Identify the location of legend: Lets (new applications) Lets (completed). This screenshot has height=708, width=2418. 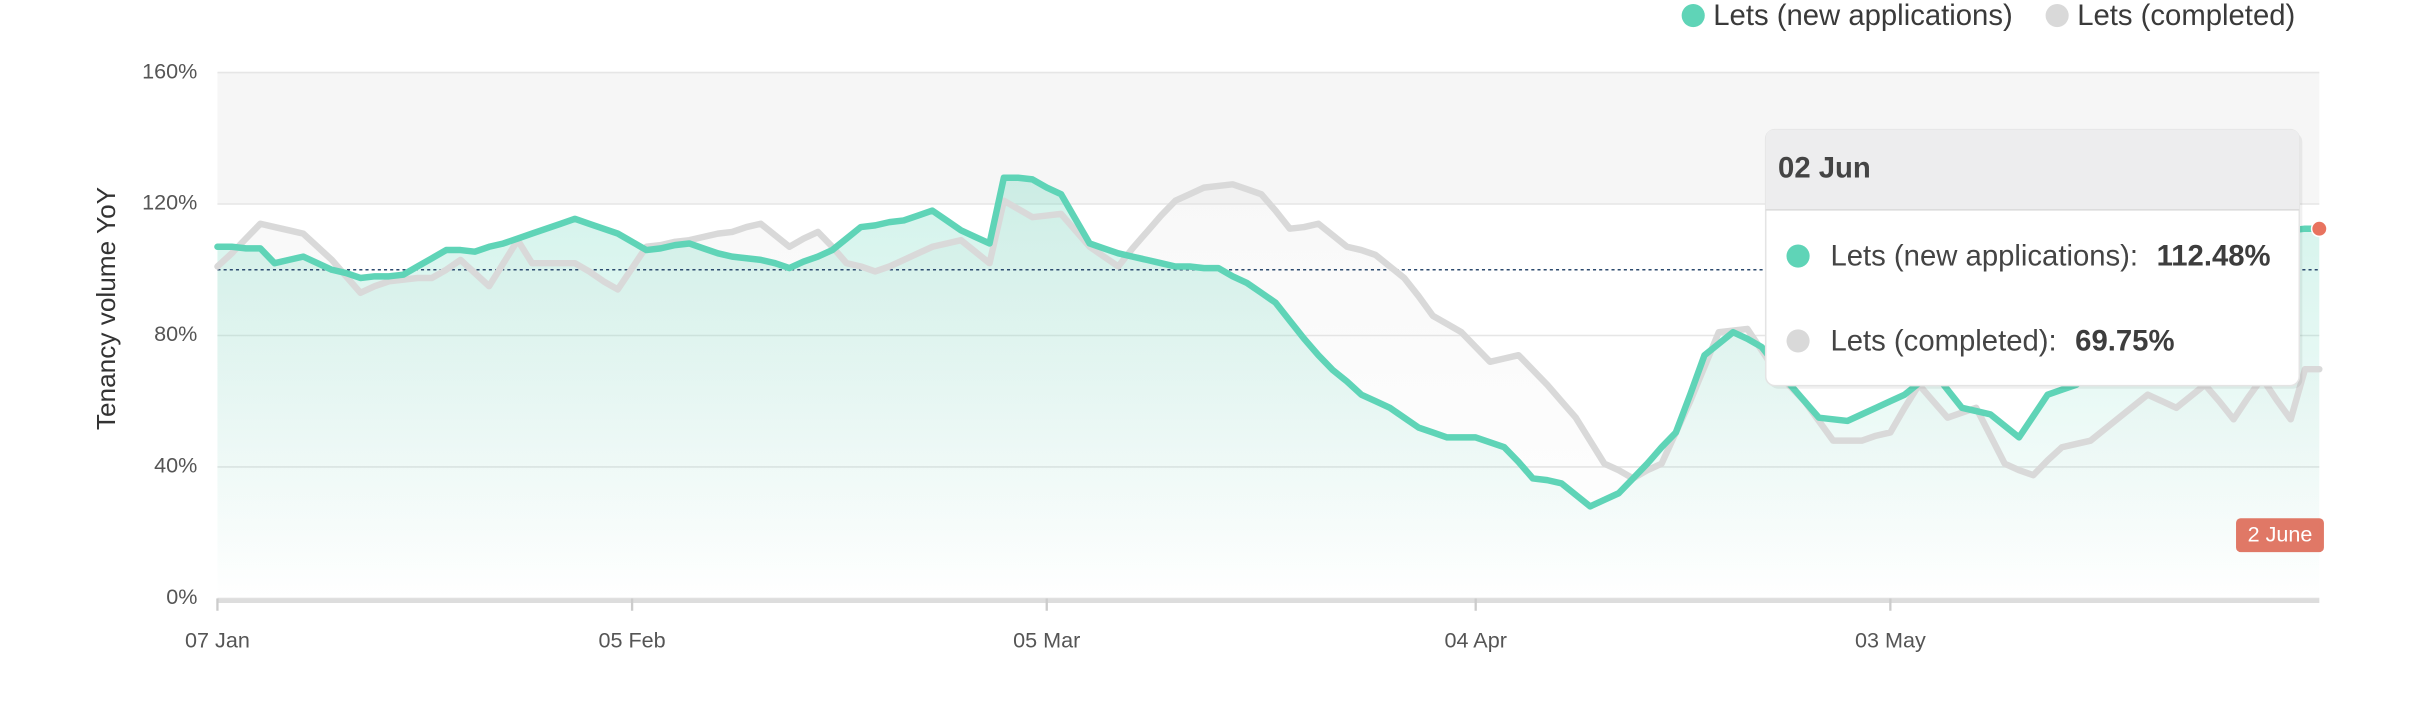
(1988, 16).